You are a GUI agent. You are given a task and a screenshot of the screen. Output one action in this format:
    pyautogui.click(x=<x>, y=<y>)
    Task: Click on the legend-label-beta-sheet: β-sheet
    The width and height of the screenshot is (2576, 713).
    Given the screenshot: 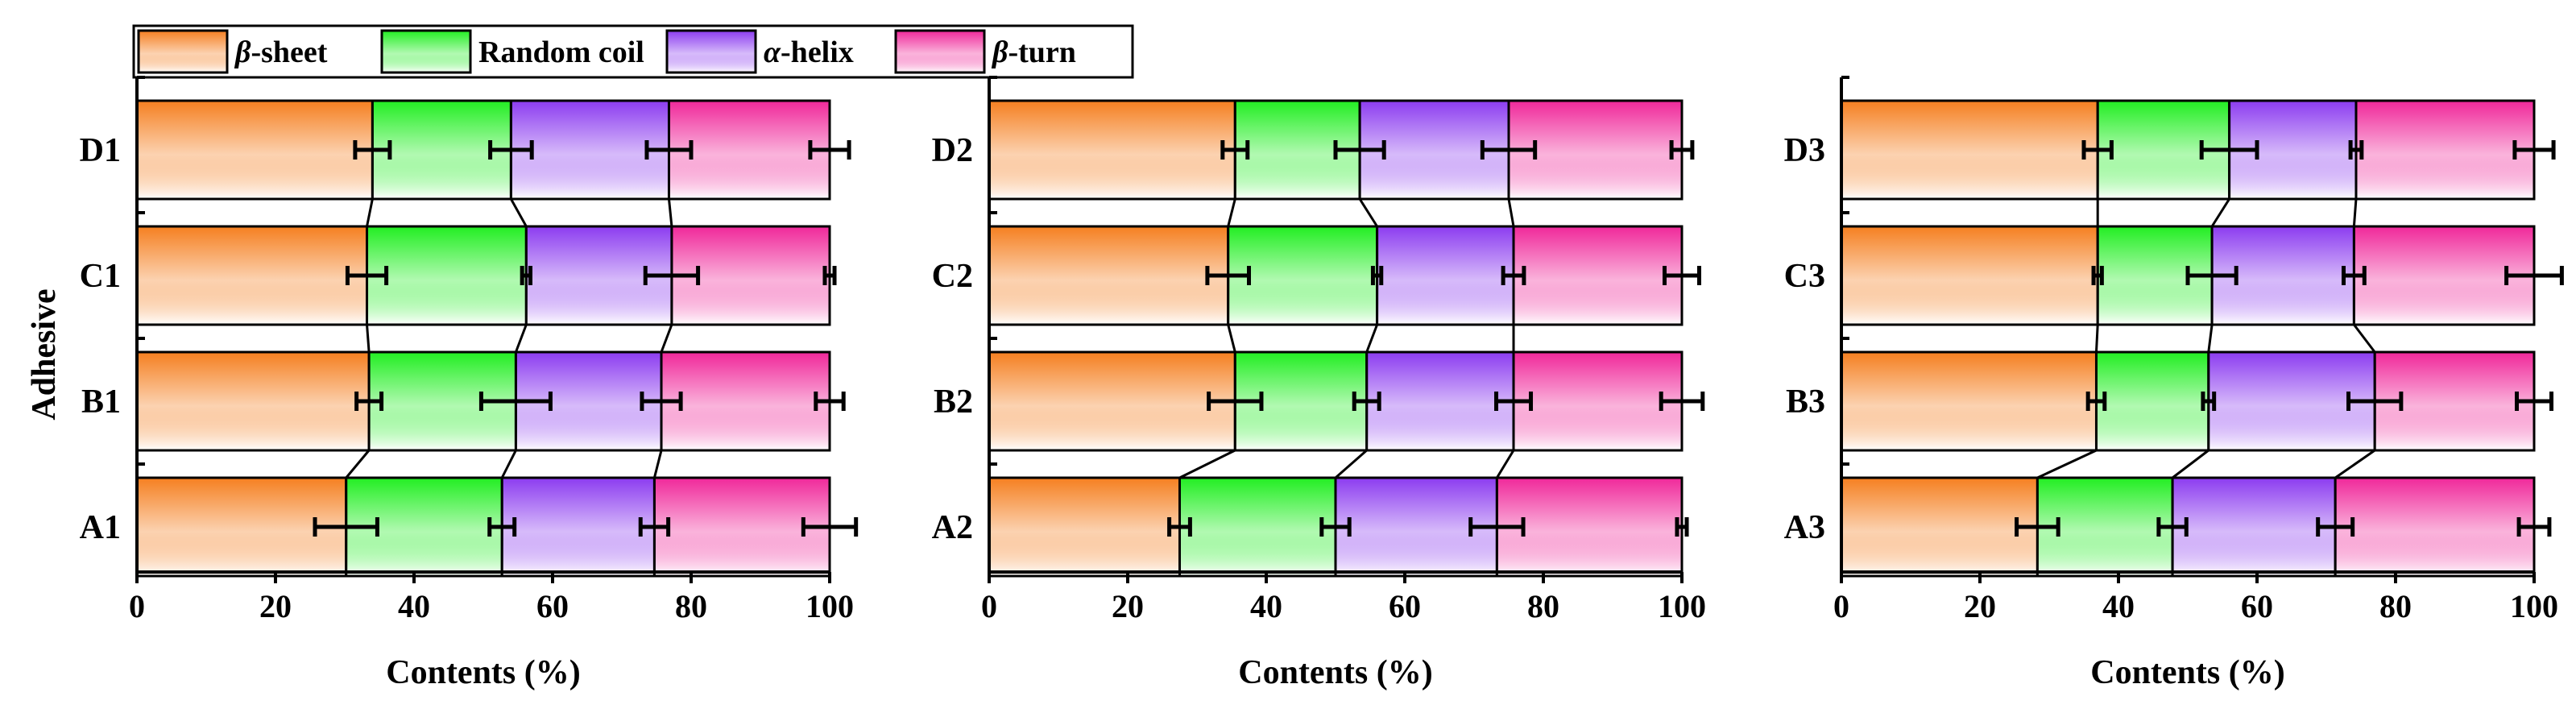 What is the action you would take?
    pyautogui.click(x=281, y=52)
    